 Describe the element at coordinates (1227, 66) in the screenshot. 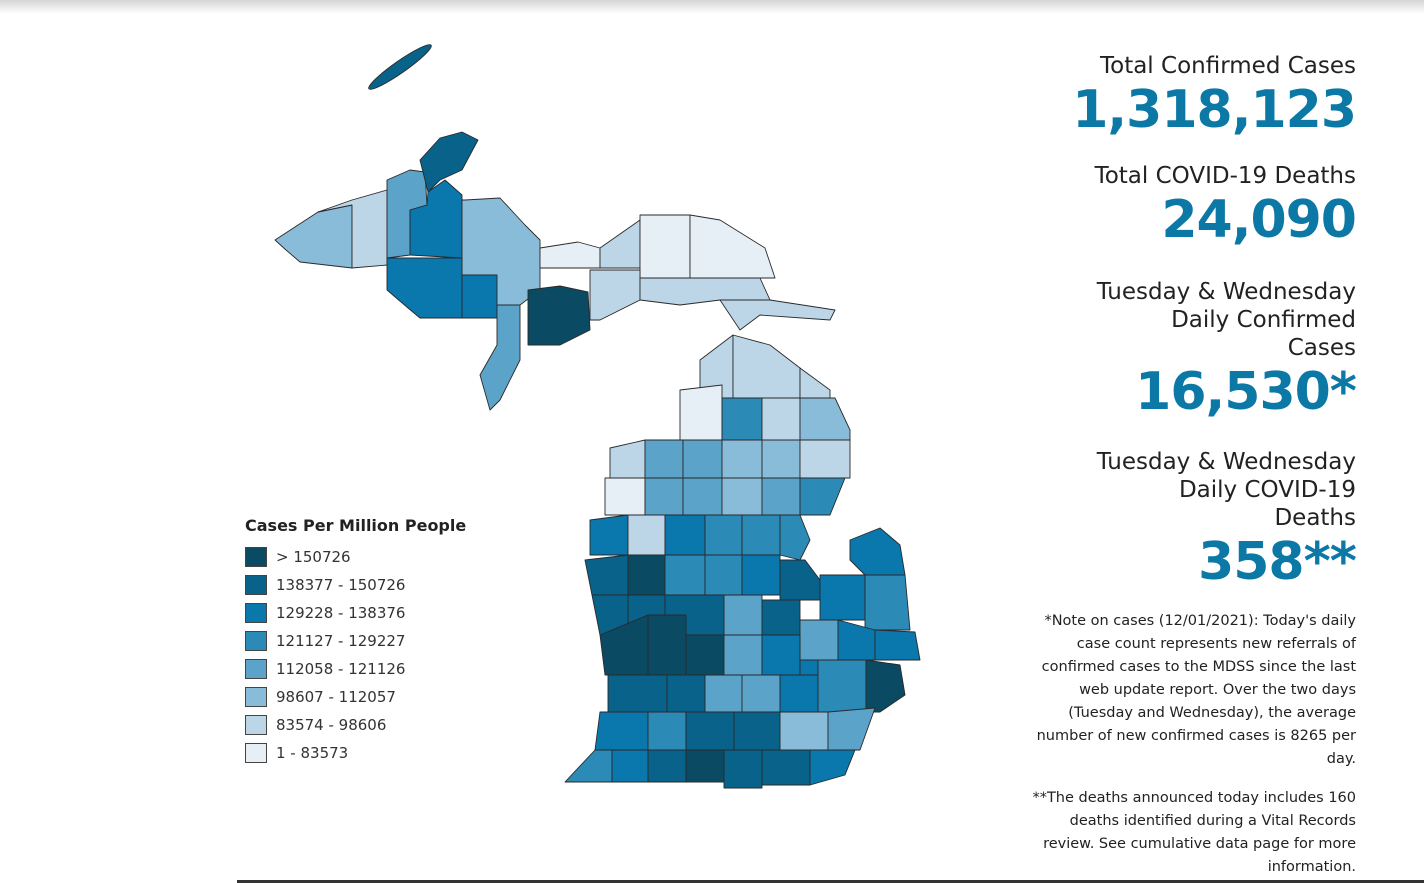

I see `stat-label: Total Confirmed Cases` at that location.